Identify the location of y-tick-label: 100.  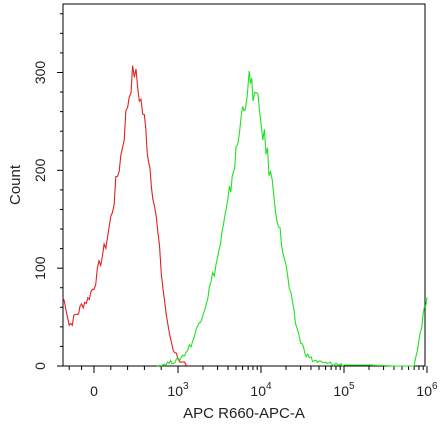
(40, 268).